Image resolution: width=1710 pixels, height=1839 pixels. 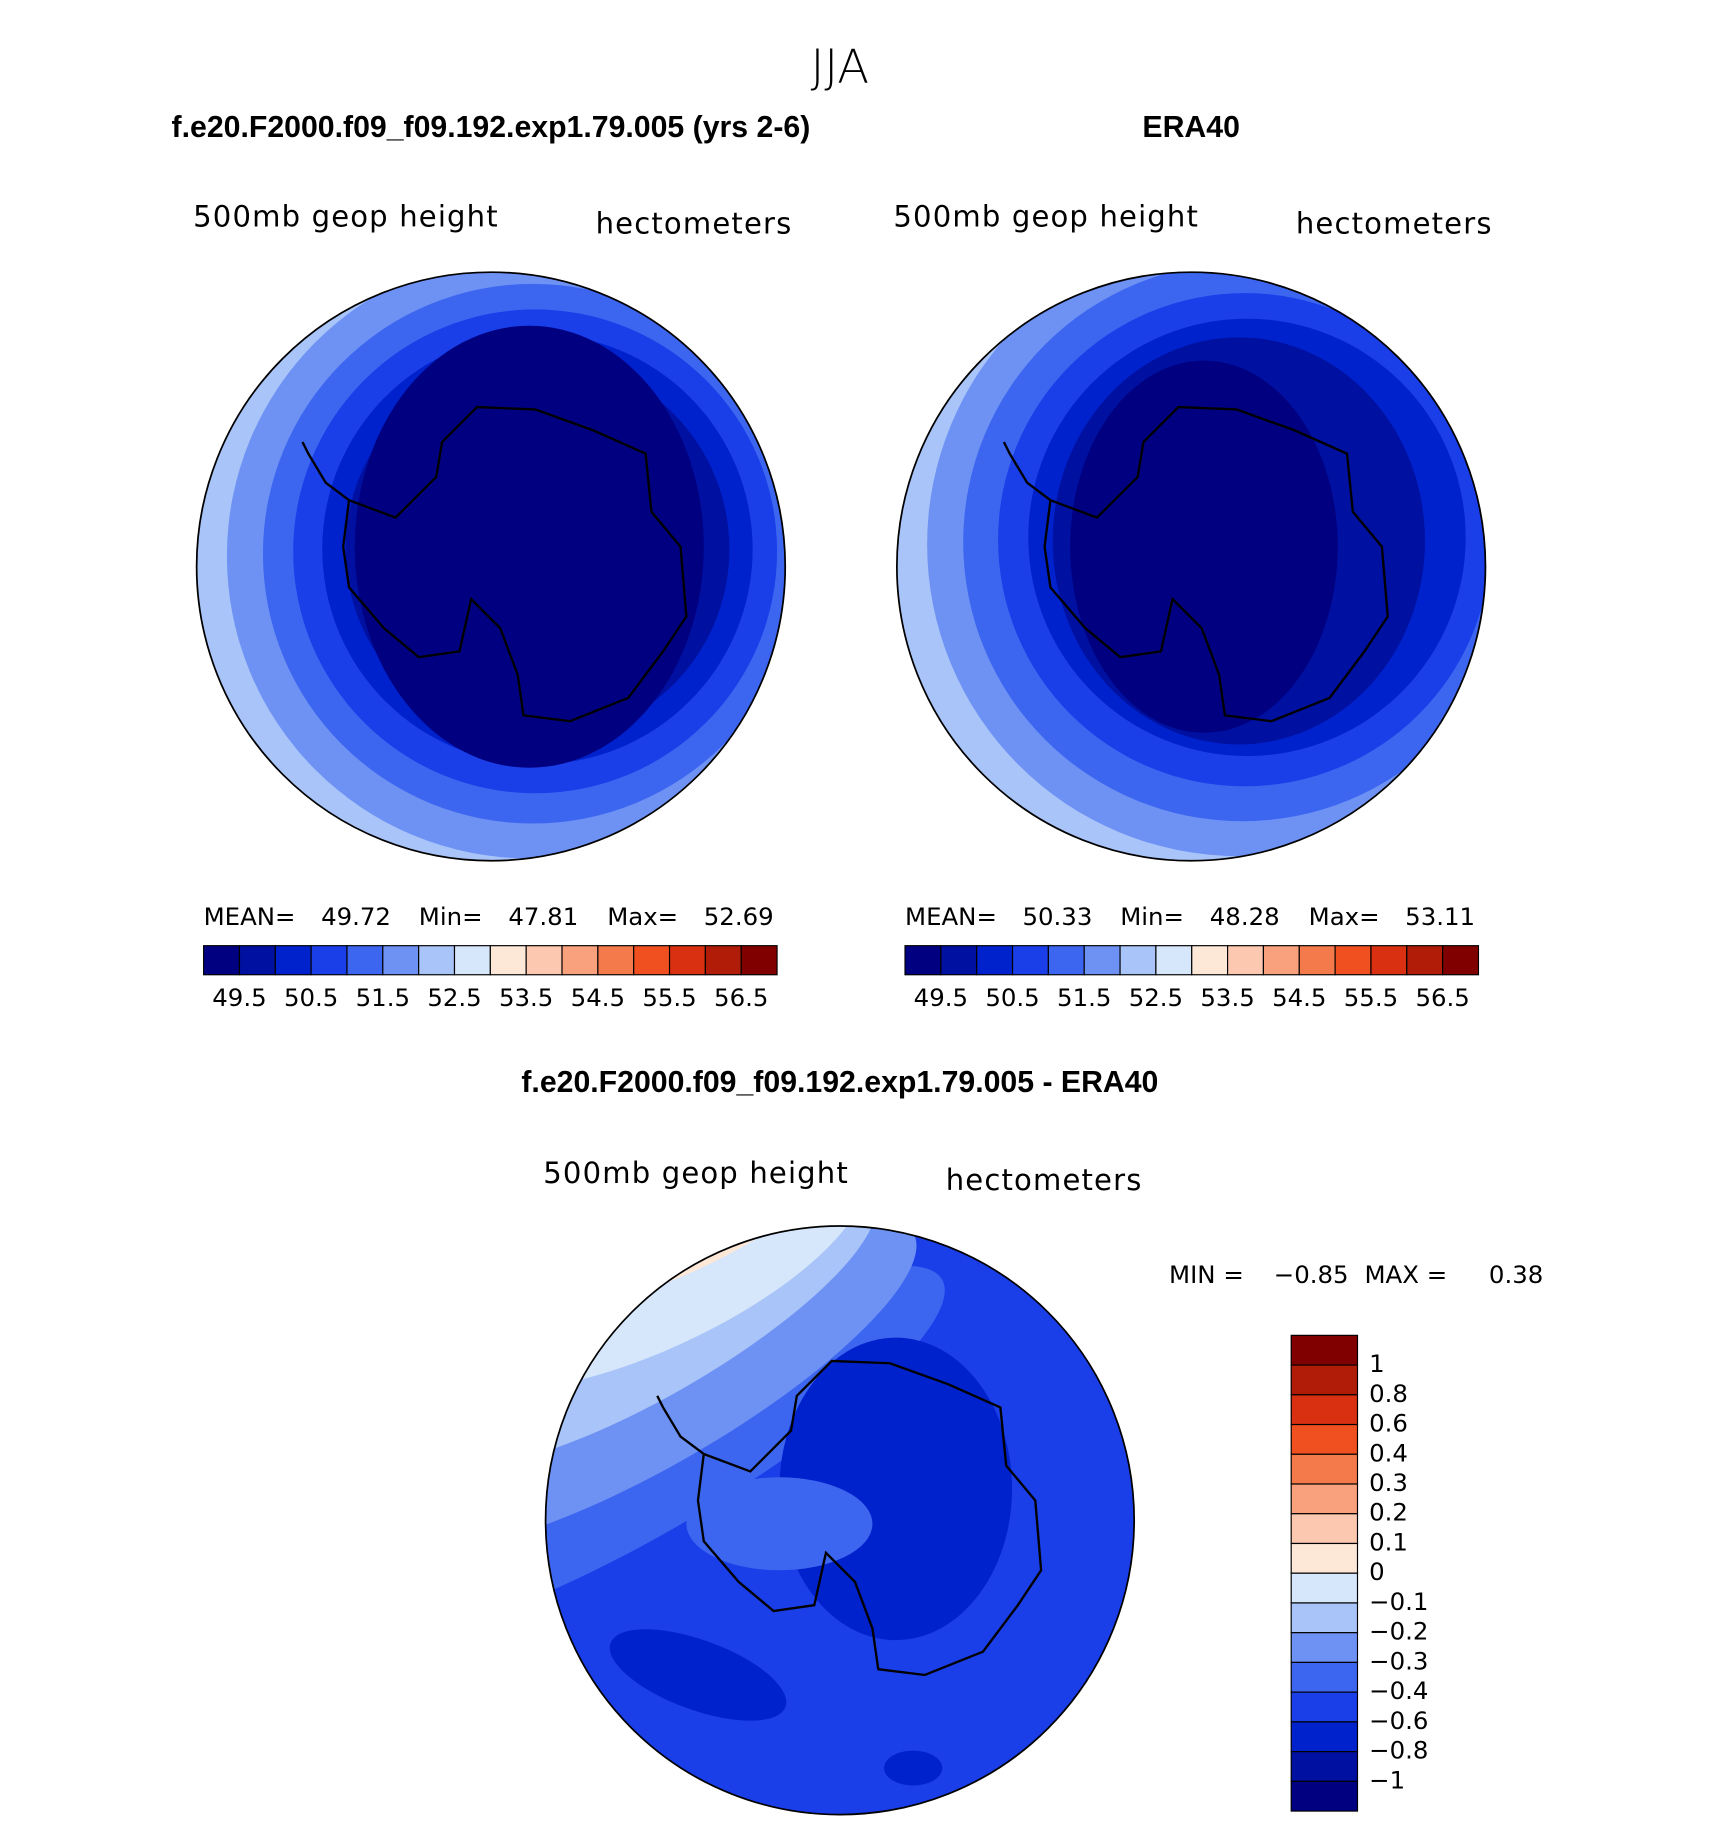 I want to click on stat-text: MIN =, so click(x=1206, y=1274).